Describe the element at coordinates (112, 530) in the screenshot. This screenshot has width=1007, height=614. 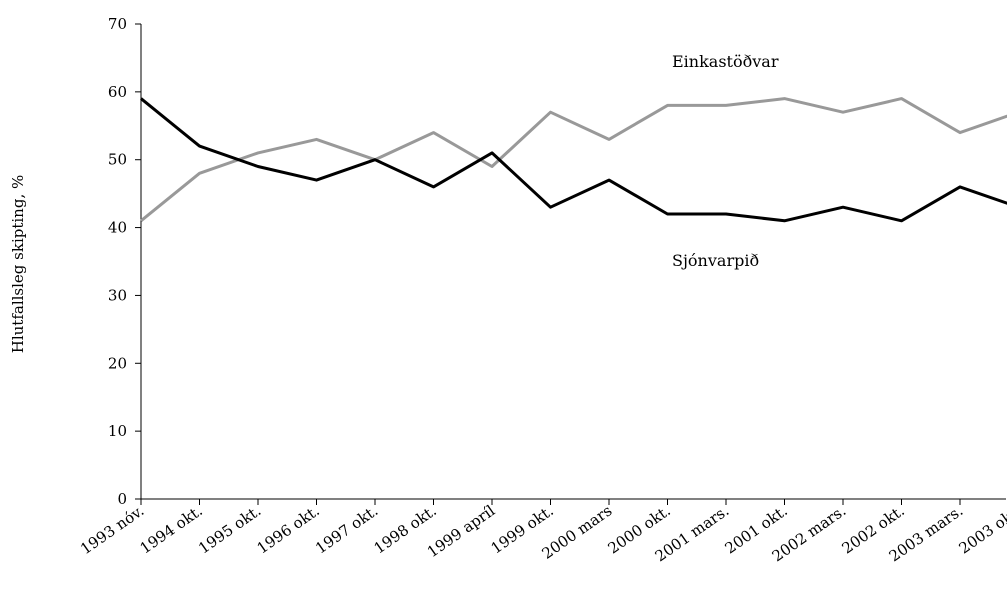
I see `x-tick-label: 1993 nóv.` at that location.